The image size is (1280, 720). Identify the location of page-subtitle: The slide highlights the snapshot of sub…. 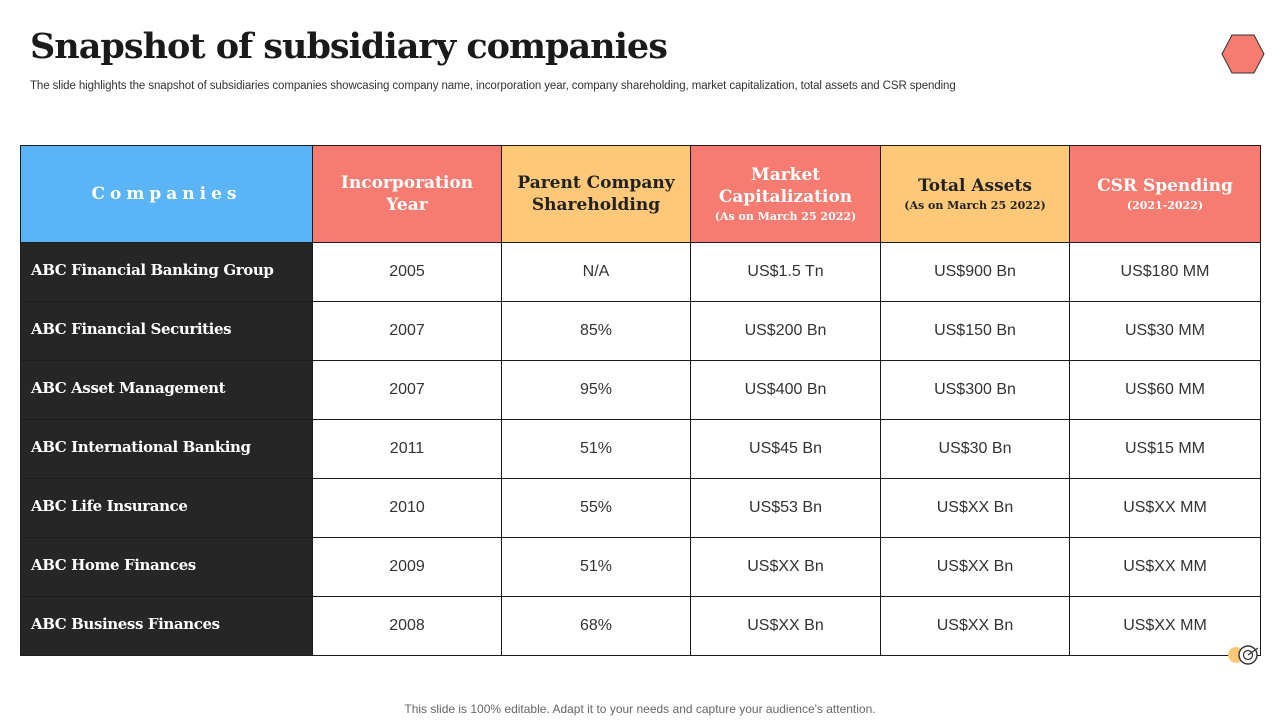
(493, 86).